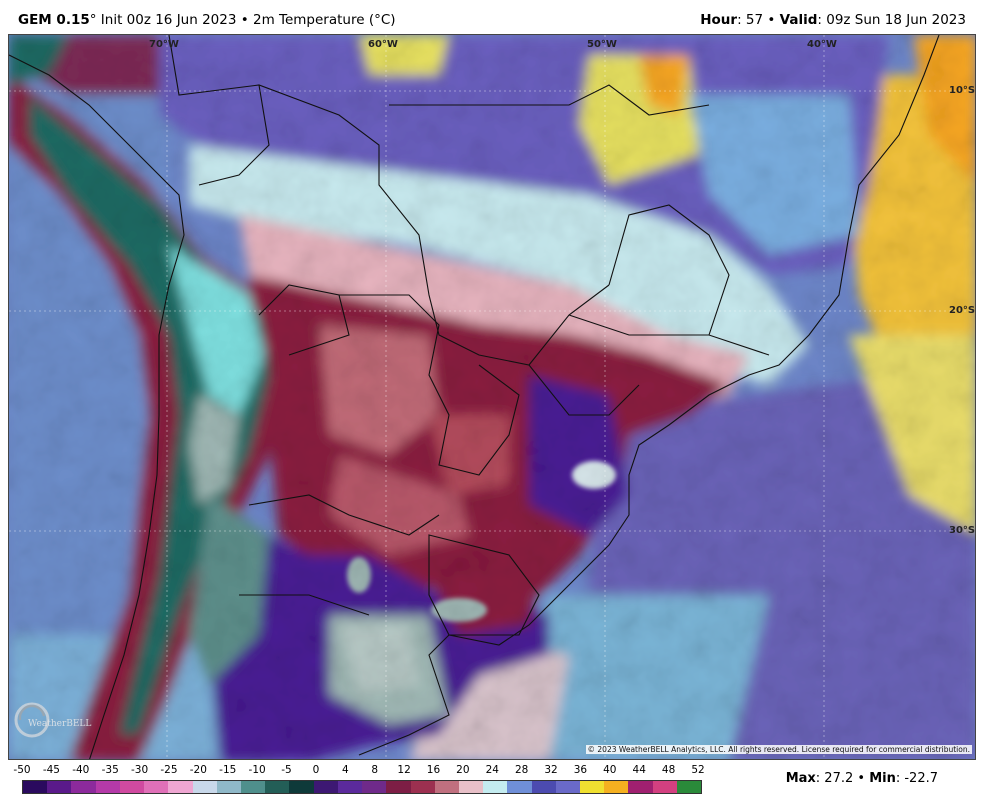 The width and height of the screenshot is (984, 808). What do you see at coordinates (664, 85) in the screenshot?
I see `north-orange` at bounding box center [664, 85].